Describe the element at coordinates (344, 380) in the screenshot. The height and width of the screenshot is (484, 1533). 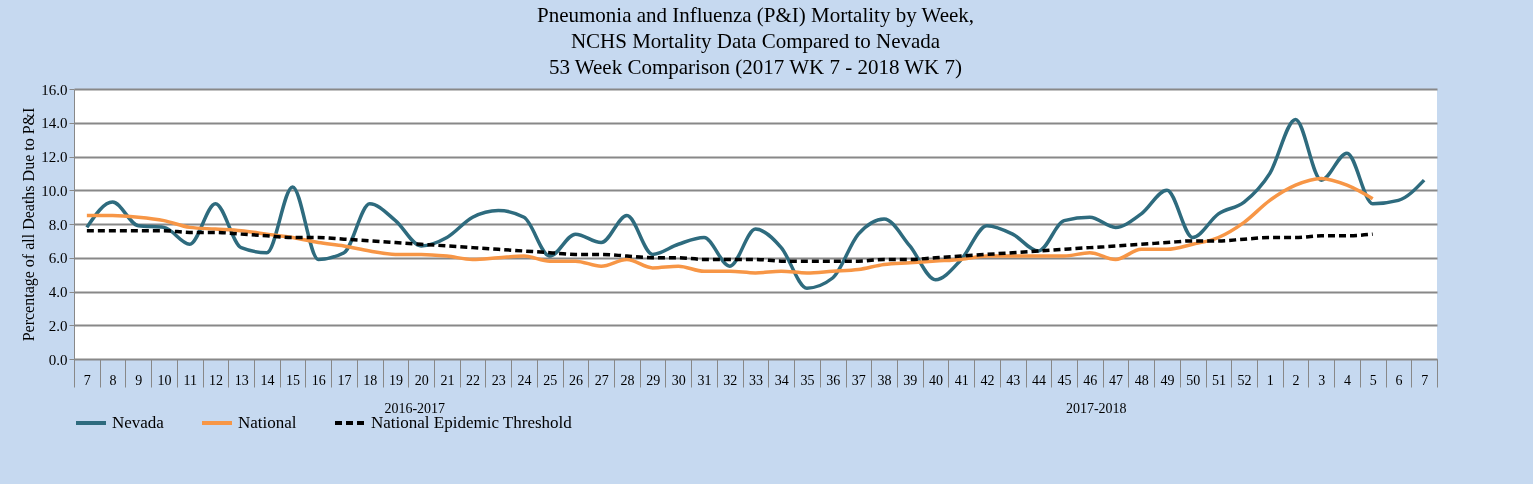
I see `x-tick-label: 17` at that location.